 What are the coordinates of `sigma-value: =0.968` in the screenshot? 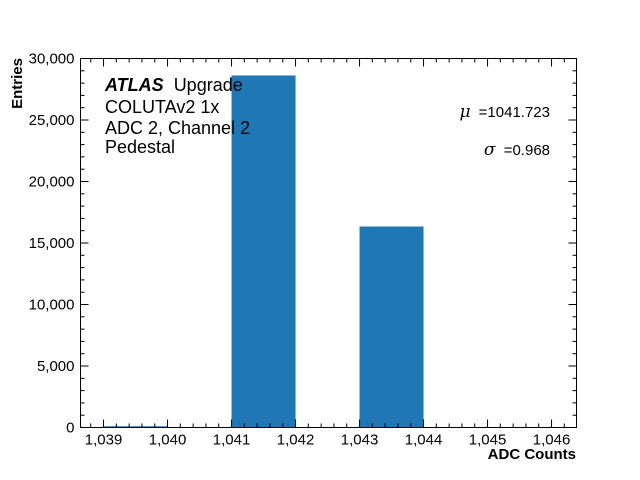 It's located at (527, 150).